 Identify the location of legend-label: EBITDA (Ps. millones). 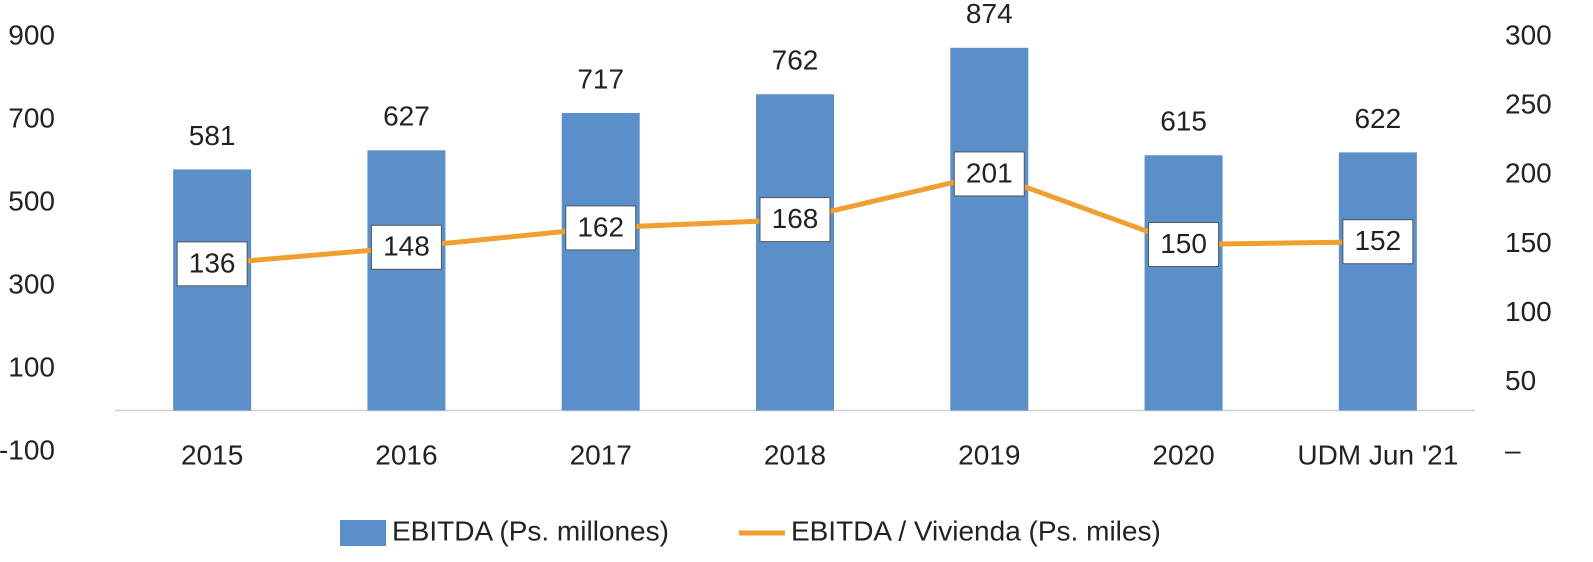
(530, 530).